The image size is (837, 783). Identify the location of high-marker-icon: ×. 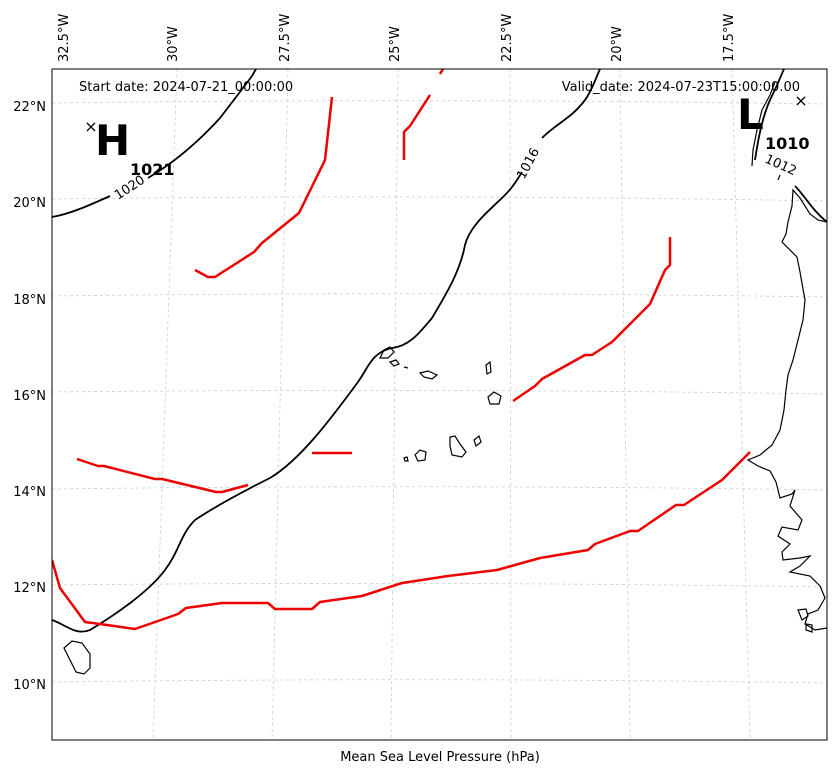
(90, 126).